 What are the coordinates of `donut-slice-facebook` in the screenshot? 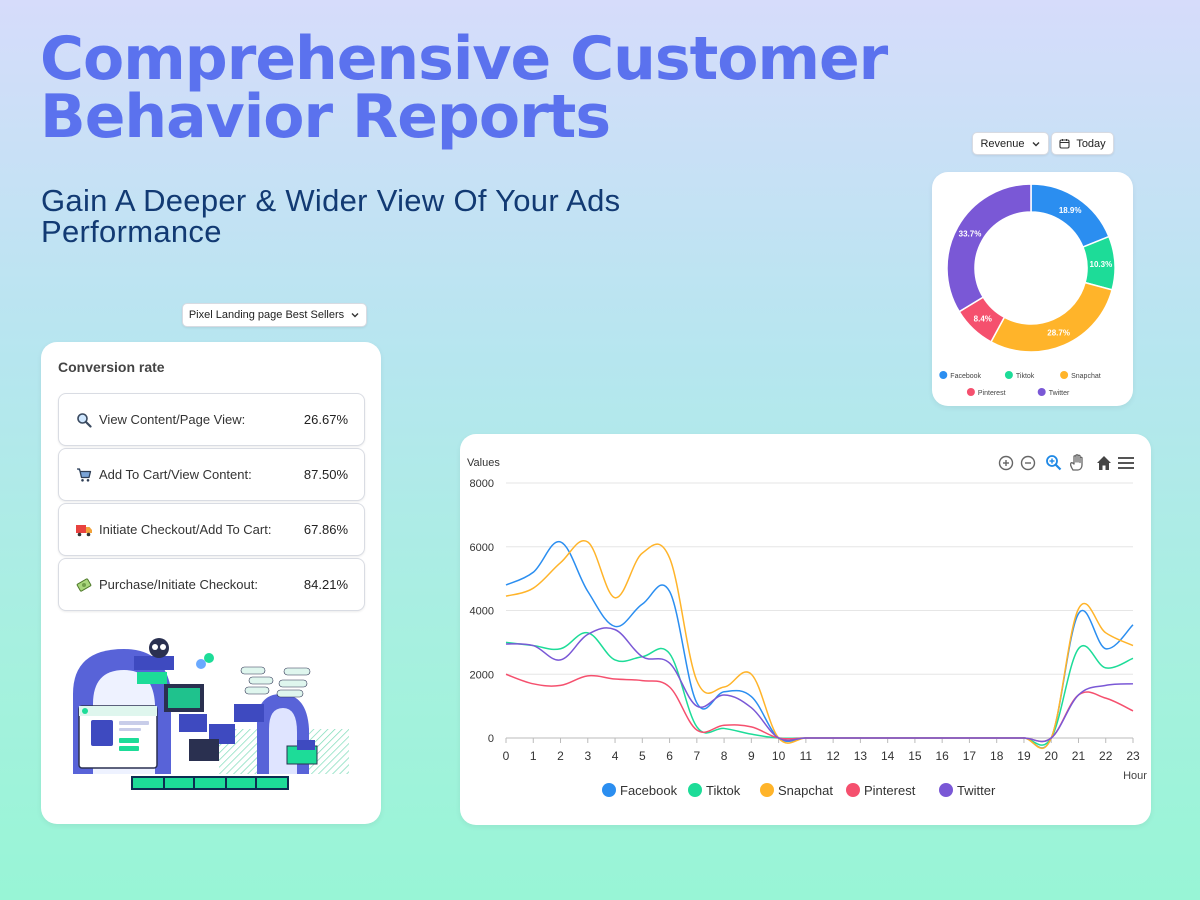 It's located at (1070, 216).